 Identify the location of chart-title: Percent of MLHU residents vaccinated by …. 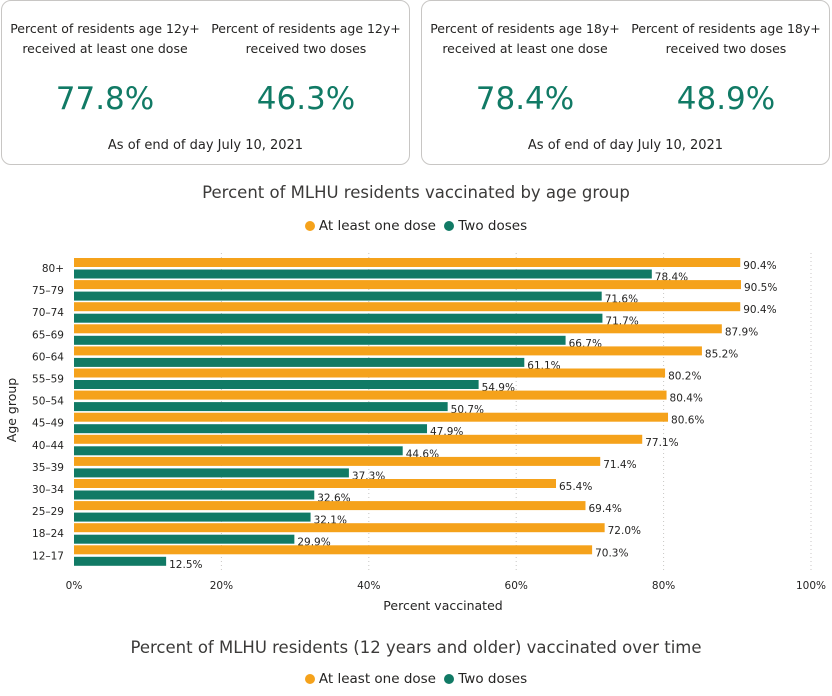
(416, 192).